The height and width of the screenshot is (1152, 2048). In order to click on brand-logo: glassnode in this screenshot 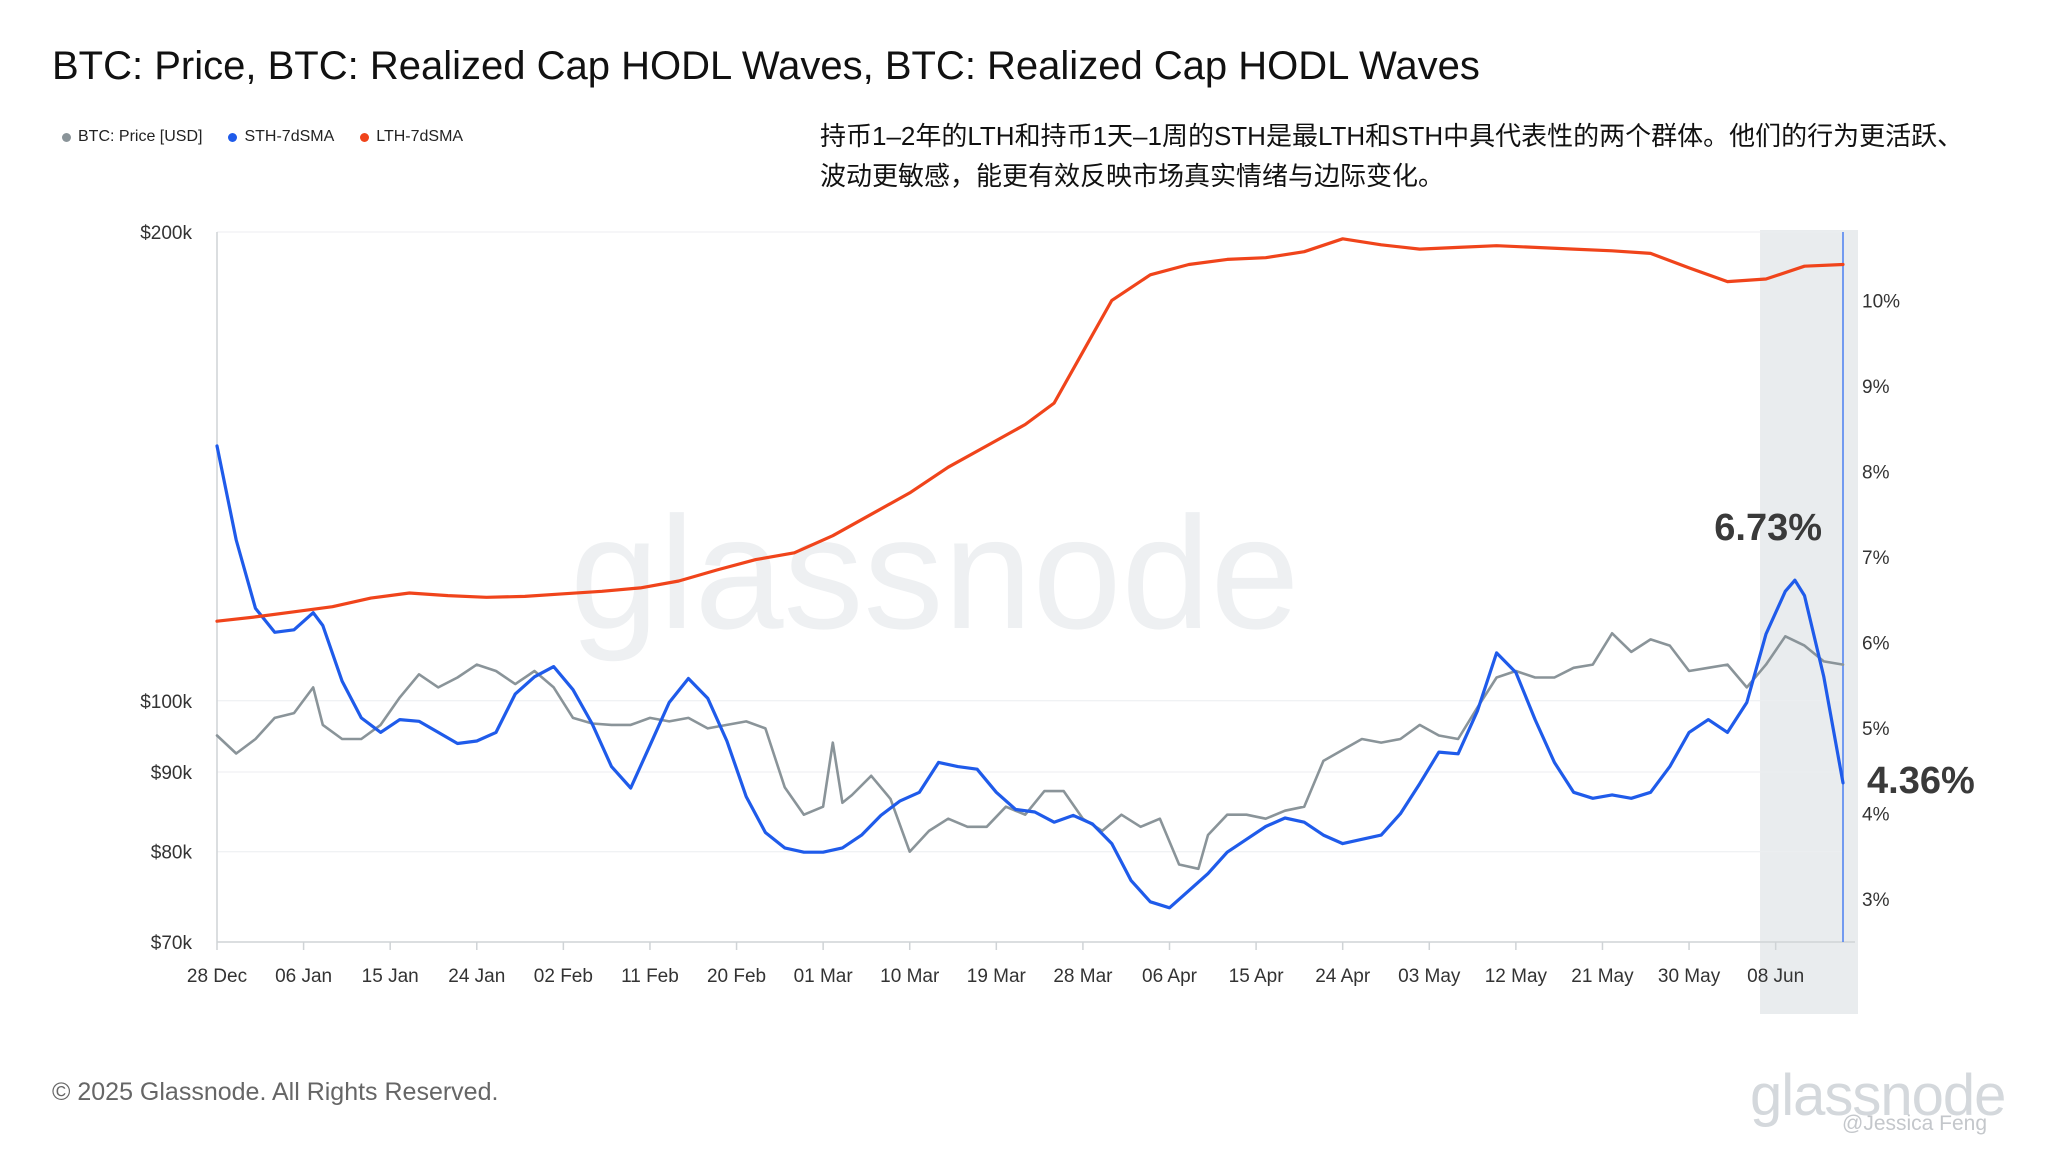, I will do `click(1878, 1095)`.